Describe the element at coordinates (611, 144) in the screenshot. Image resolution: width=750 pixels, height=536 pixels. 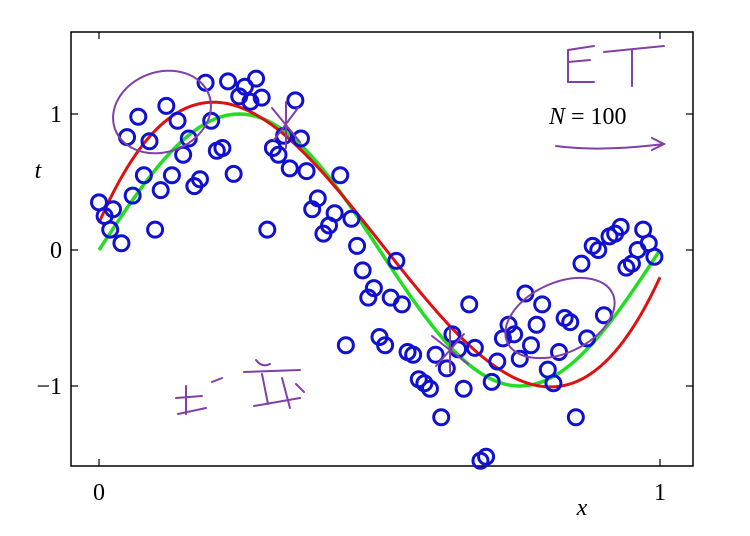
I see `ink-underline` at that location.